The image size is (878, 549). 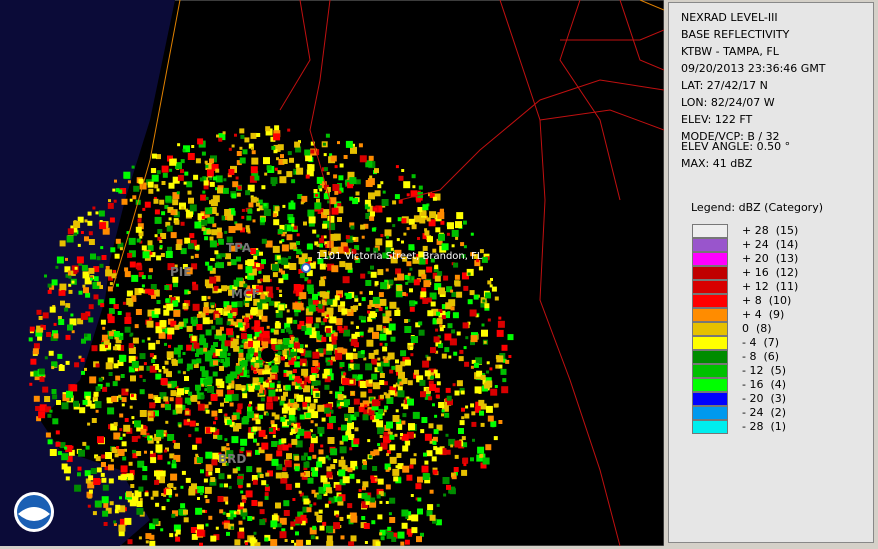 What do you see at coordinates (399, 256) in the screenshot?
I see `address-label: 1101 Victoria Street, Brandon, FL` at bounding box center [399, 256].